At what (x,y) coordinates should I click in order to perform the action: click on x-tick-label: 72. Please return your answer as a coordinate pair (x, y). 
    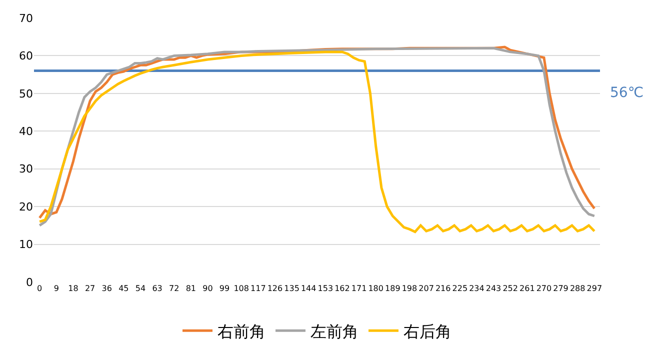
    Looking at the image, I should click on (174, 288).